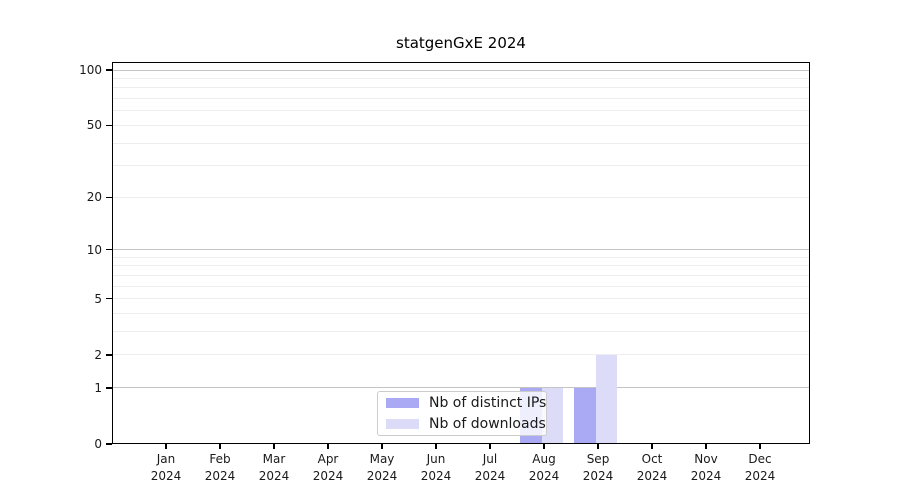  I want to click on x-tick-label: Aug 2024, so click(544, 467).